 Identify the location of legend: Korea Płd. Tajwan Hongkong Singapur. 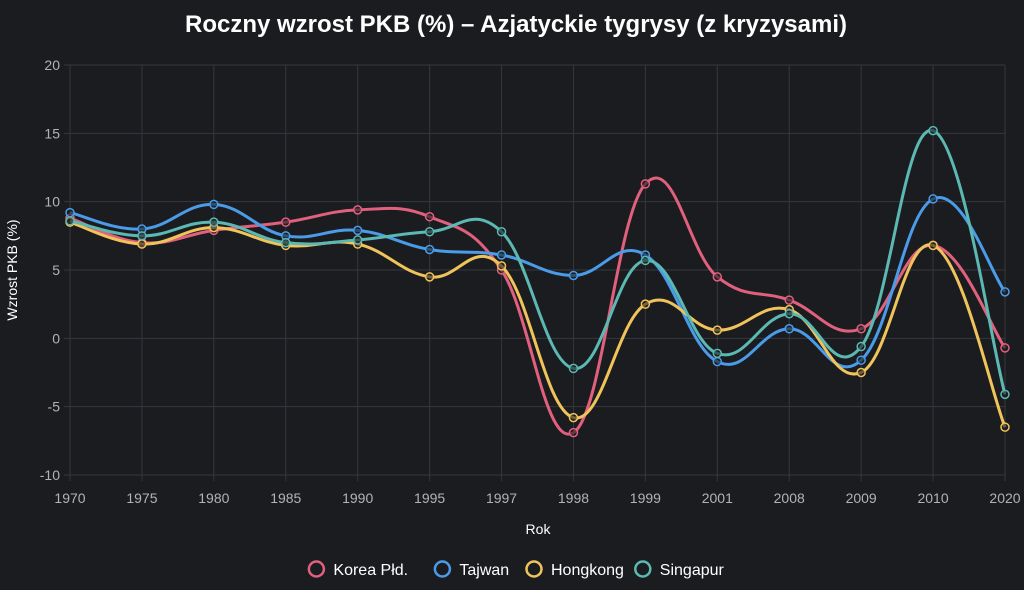
(516, 570).